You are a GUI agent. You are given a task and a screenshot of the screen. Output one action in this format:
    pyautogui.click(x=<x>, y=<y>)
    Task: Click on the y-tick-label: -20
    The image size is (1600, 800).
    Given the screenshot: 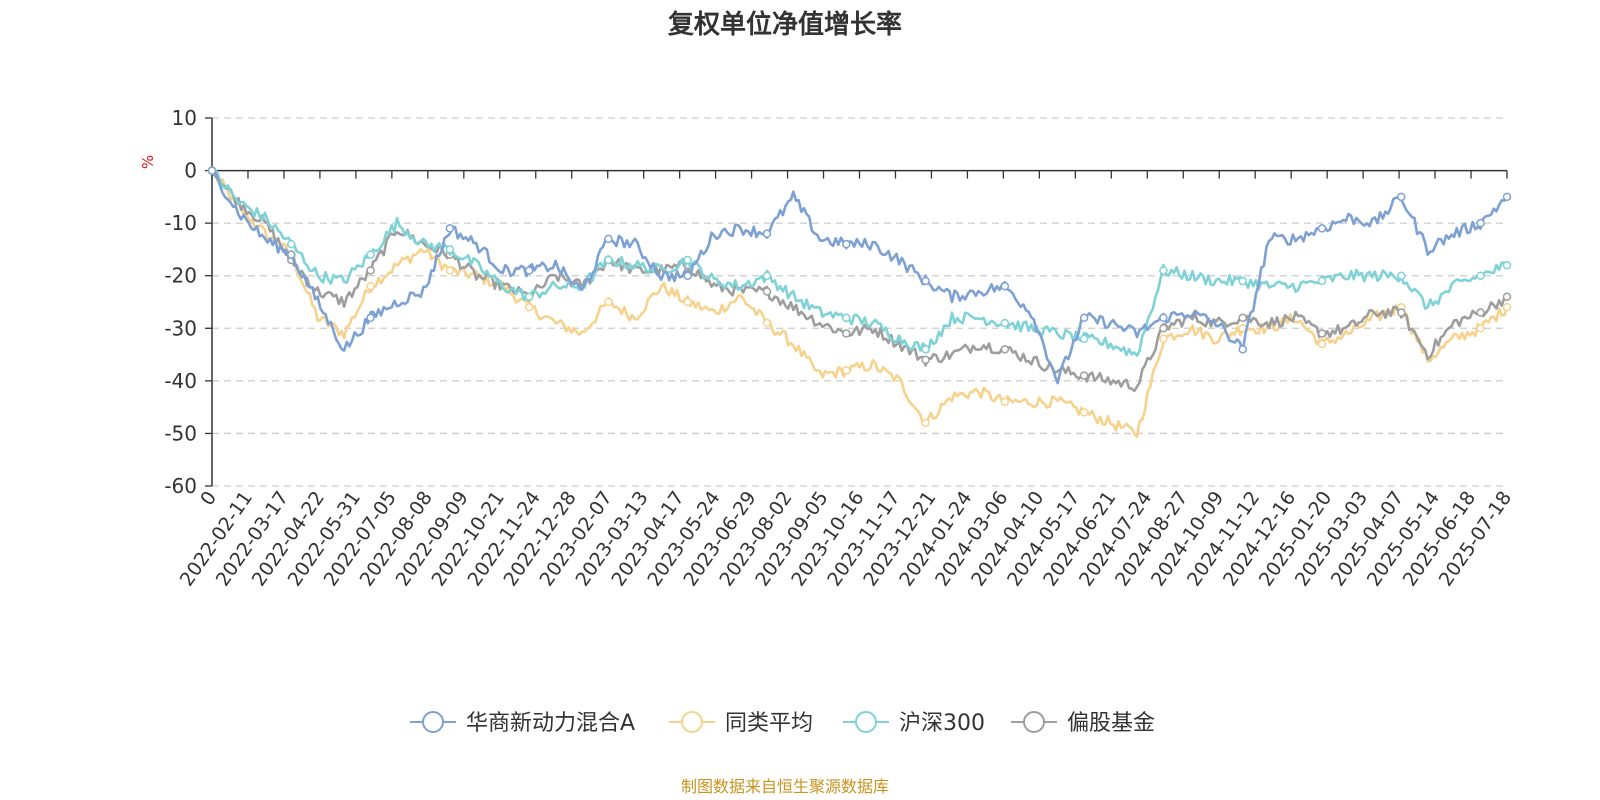 What is the action you would take?
    pyautogui.click(x=180, y=276)
    